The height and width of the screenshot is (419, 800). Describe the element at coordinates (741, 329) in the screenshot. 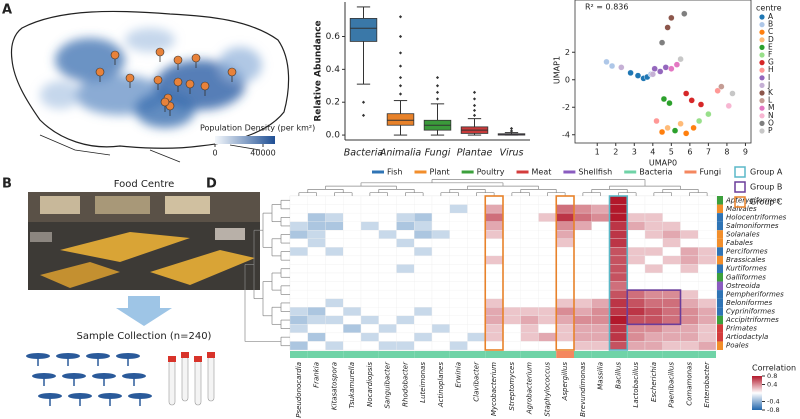

I see `row-label: Primates` at that location.